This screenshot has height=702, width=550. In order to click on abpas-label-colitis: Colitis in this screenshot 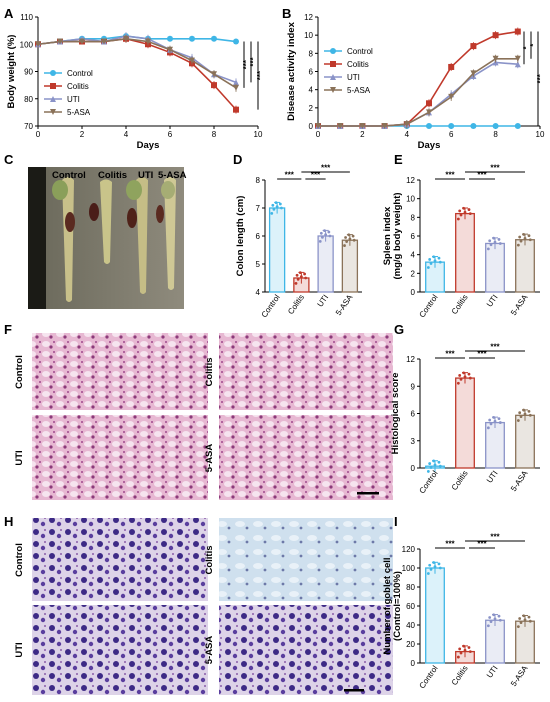, I will do `click(209, 559)`.